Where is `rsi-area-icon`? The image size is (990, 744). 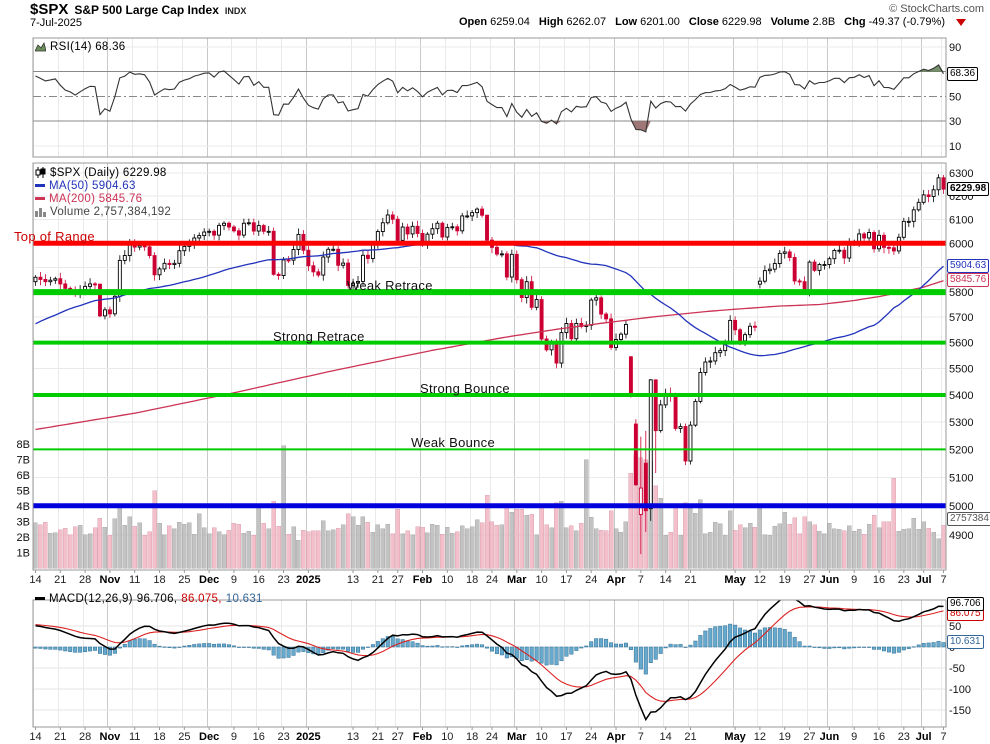
rsi-area-icon is located at coordinates (40, 46).